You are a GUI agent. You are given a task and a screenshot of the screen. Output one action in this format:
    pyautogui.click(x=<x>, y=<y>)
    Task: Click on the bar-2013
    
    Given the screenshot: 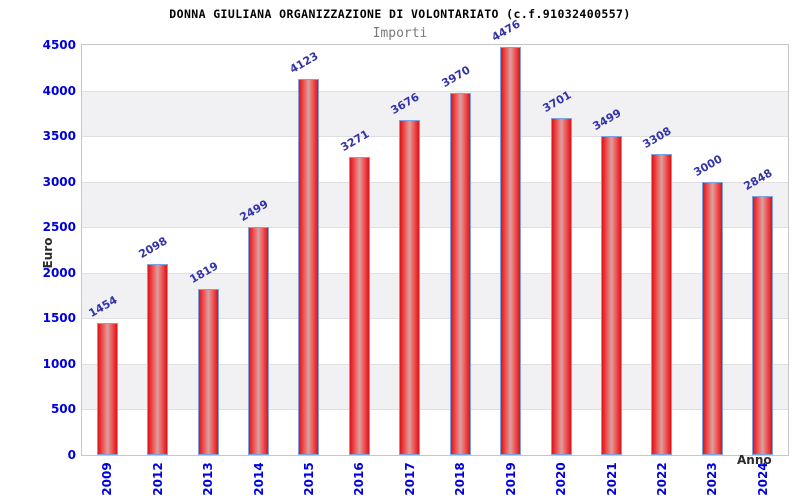 What is the action you would take?
    pyautogui.click(x=208, y=372)
    